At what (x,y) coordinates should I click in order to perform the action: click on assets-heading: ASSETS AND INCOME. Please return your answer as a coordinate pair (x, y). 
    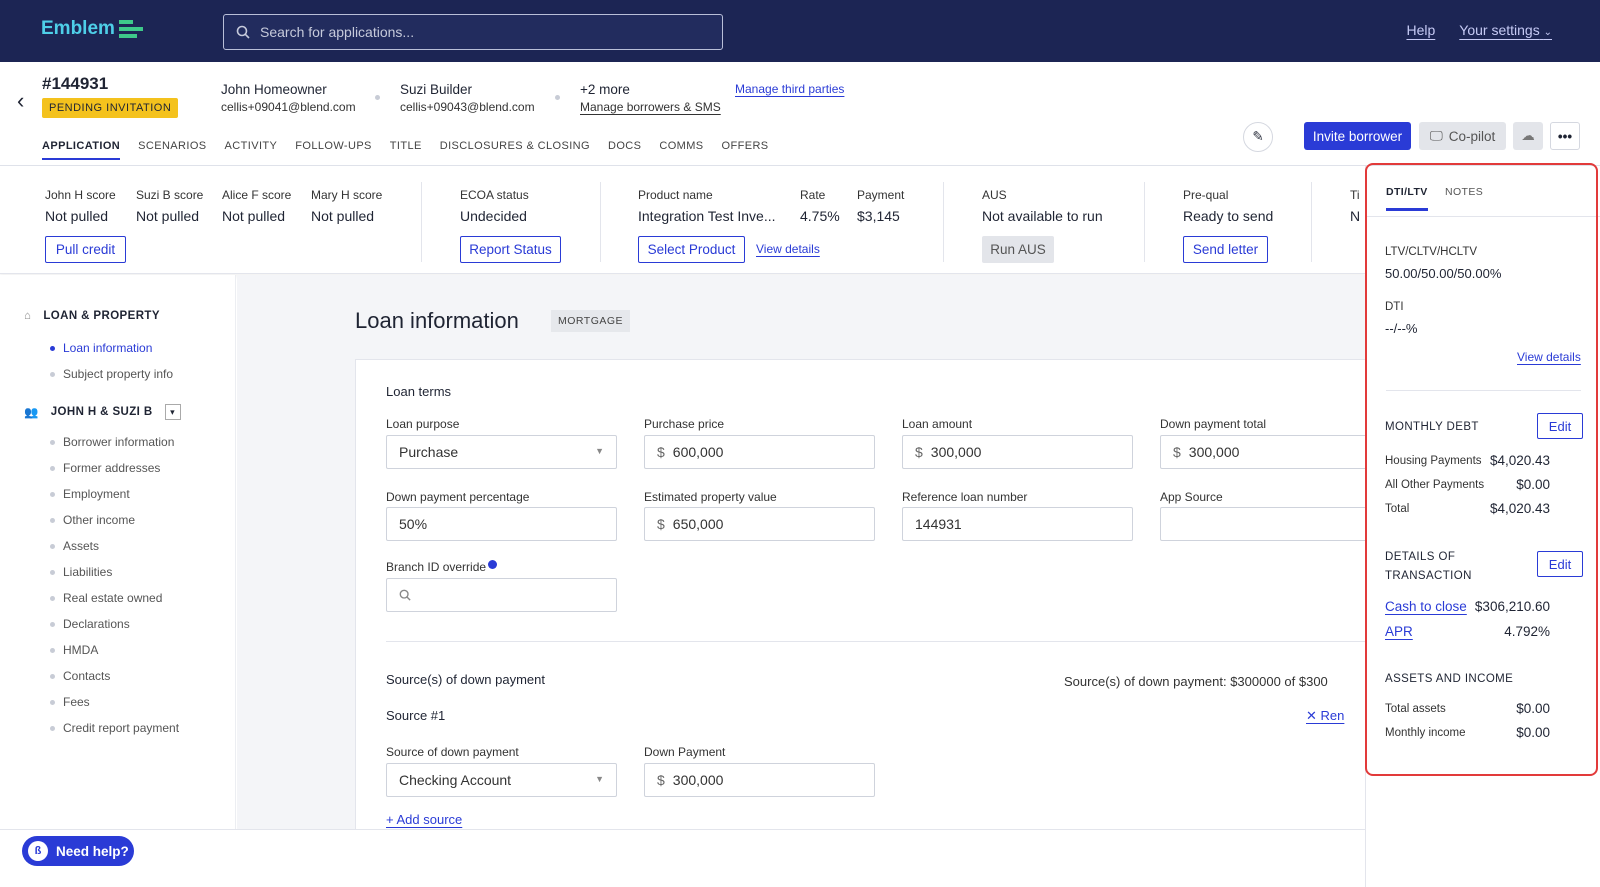
    Looking at the image, I should click on (1449, 679).